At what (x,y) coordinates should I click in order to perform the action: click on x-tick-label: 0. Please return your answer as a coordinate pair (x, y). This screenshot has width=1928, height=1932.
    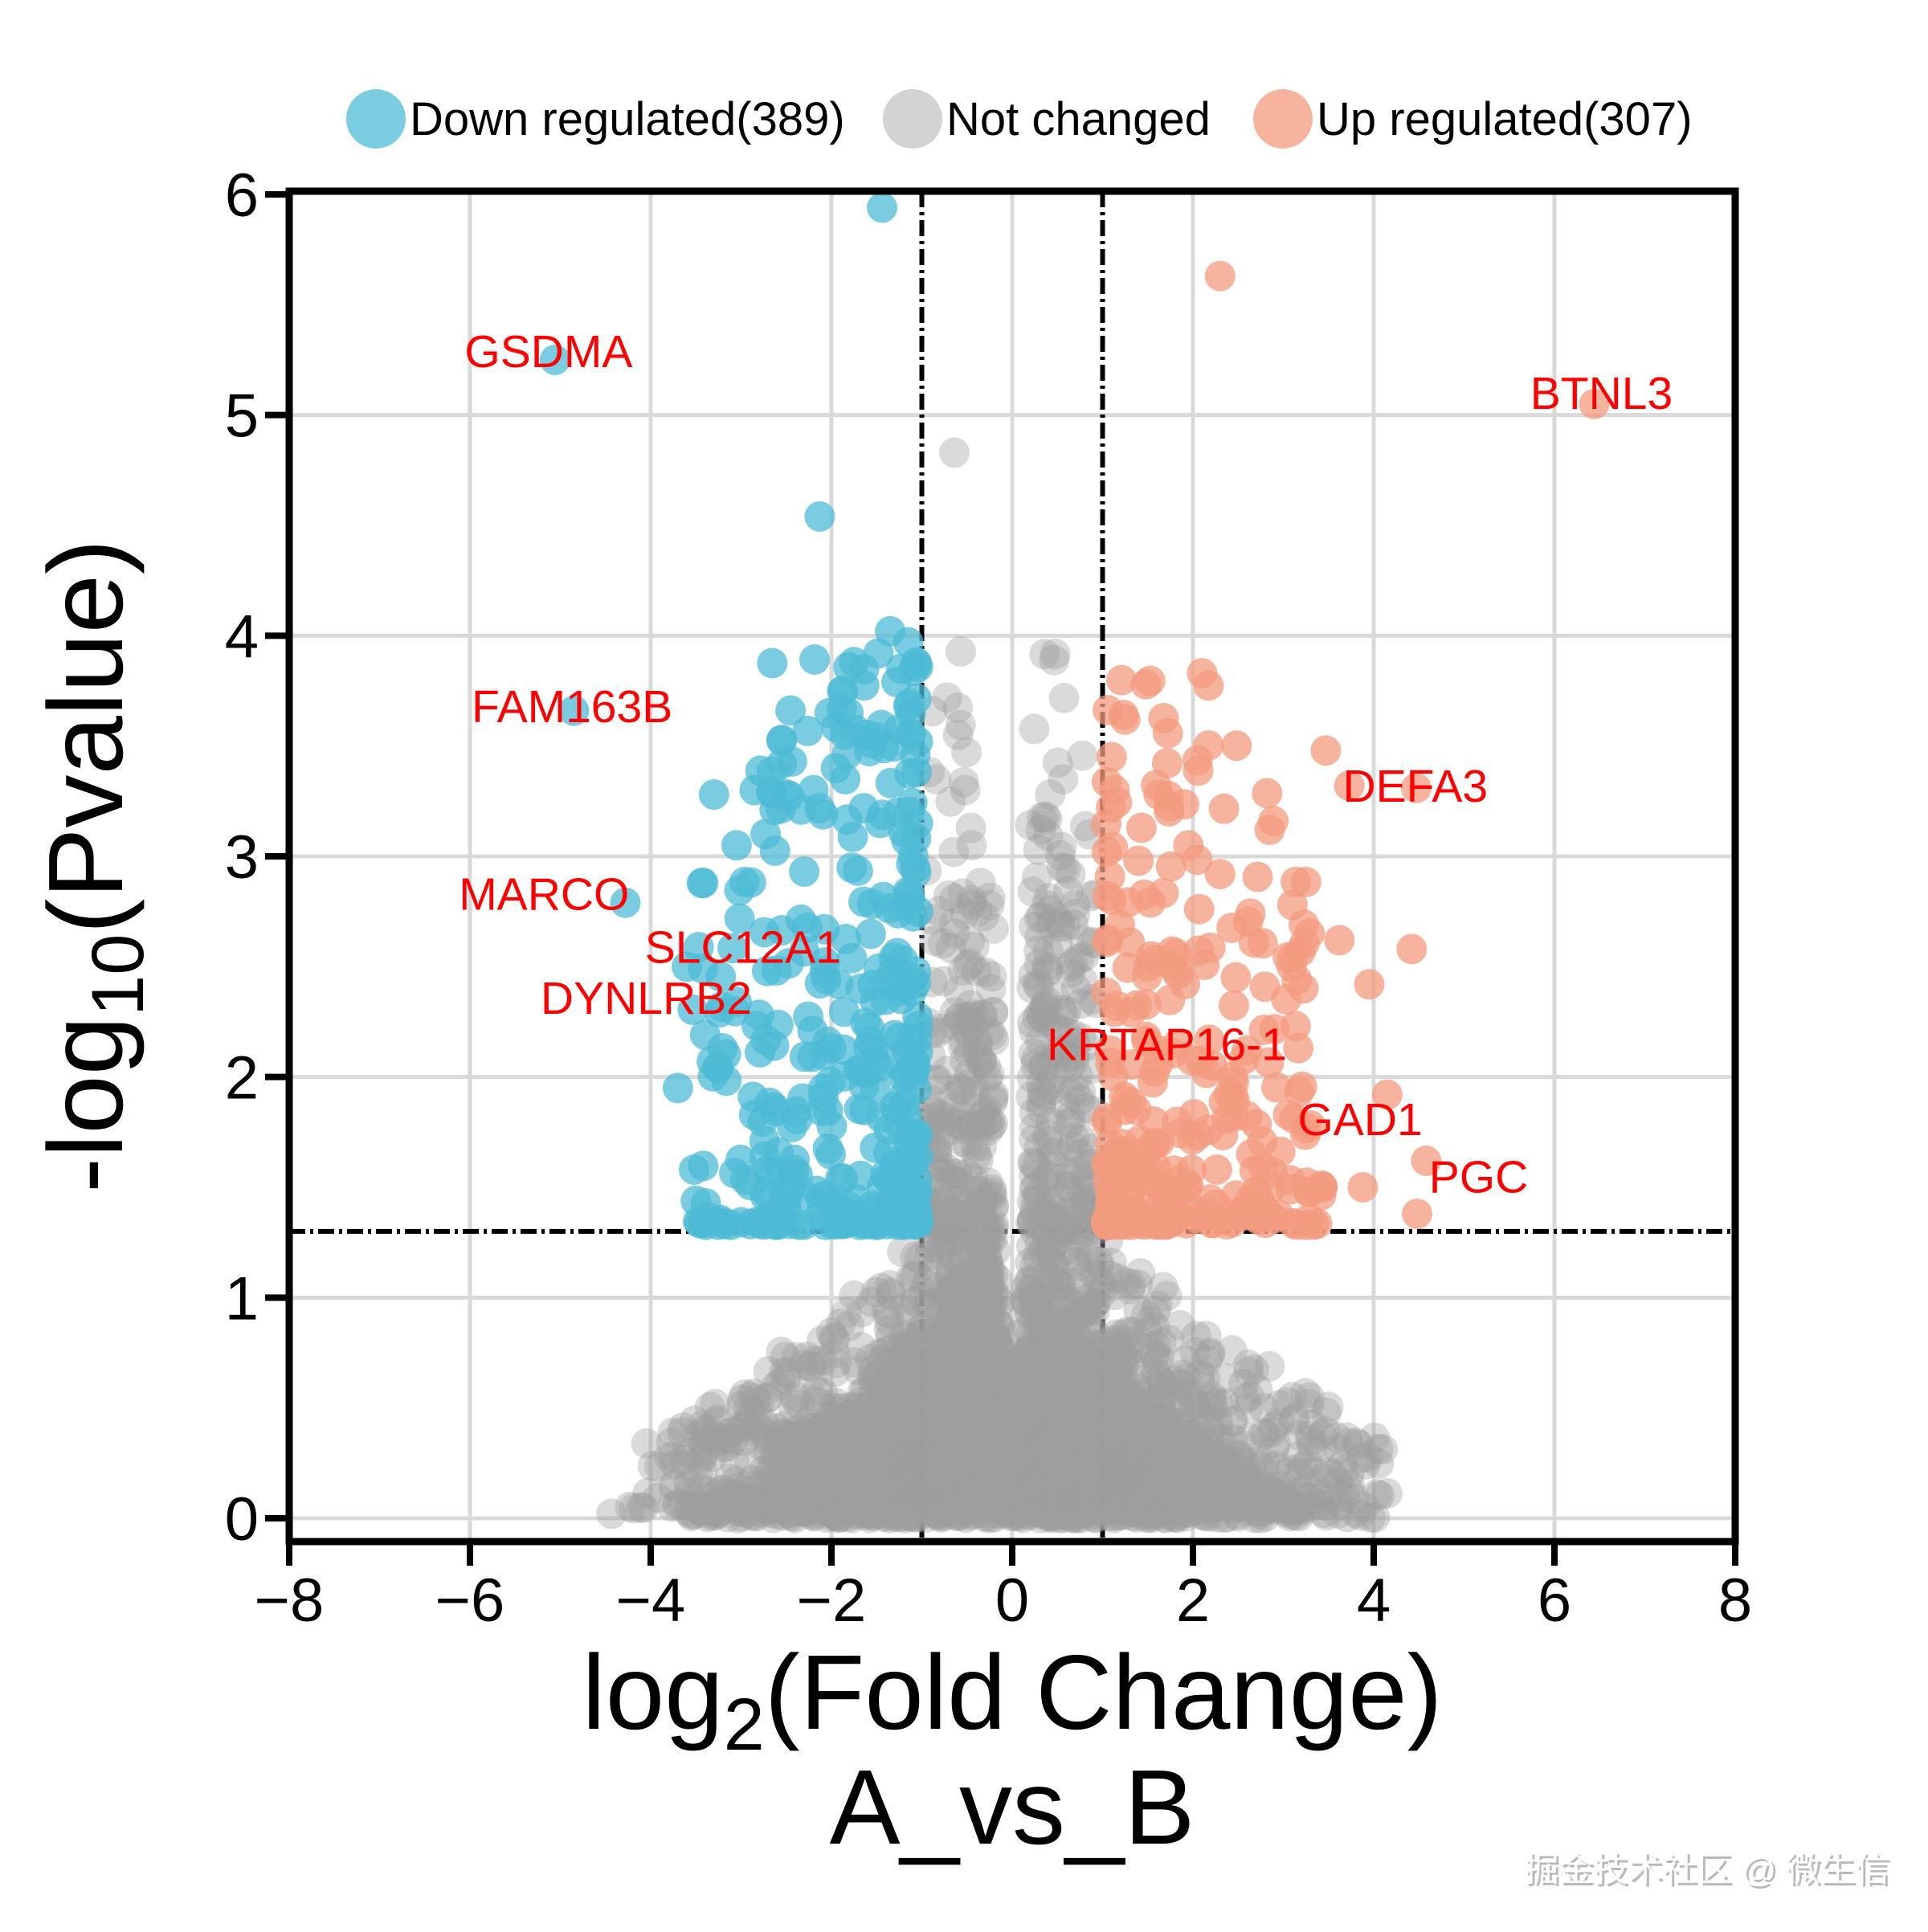
    Looking at the image, I should click on (1012, 1601).